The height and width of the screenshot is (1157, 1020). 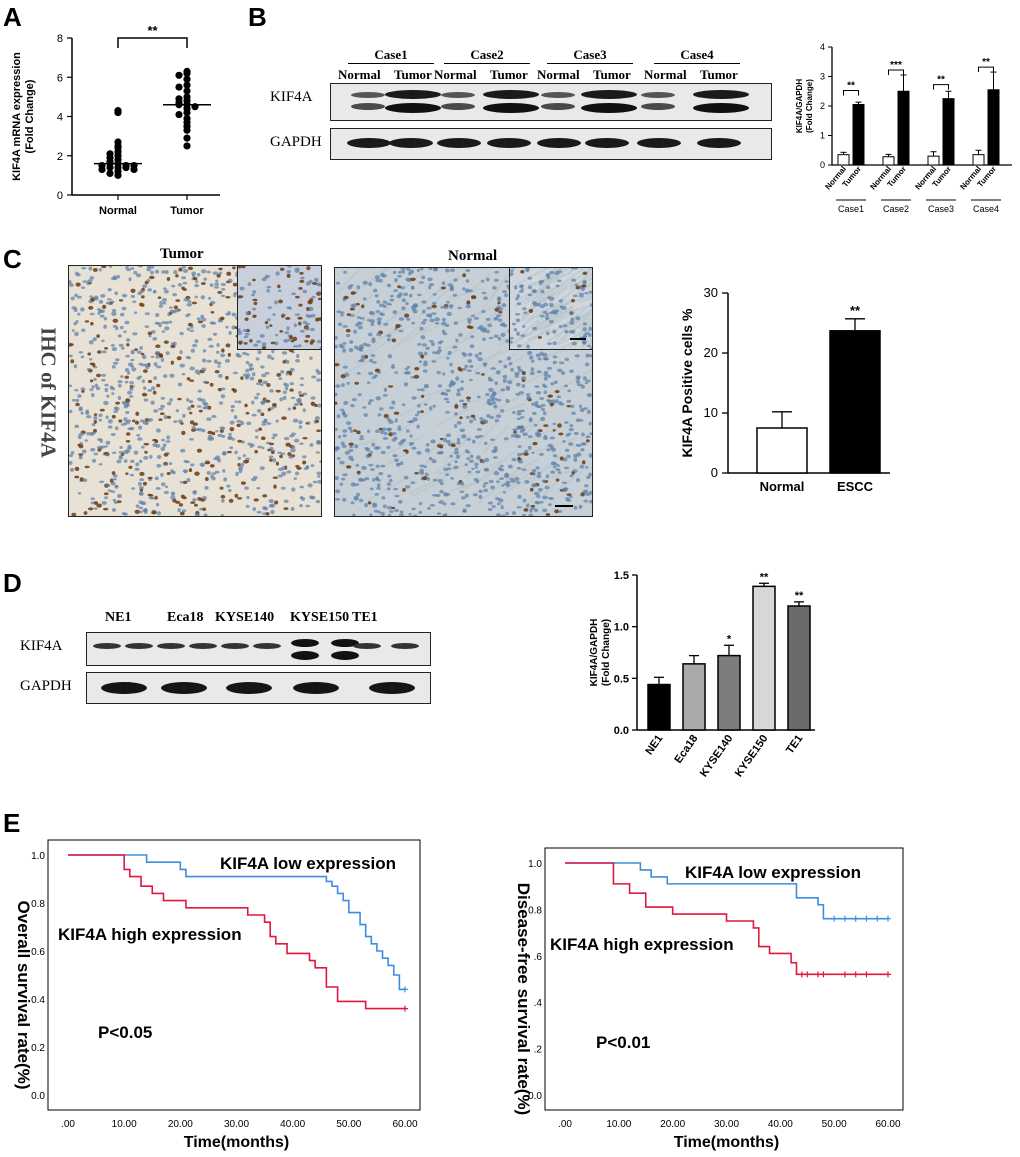 I want to click on x-tick-label: Eca18, so click(x=686, y=749).